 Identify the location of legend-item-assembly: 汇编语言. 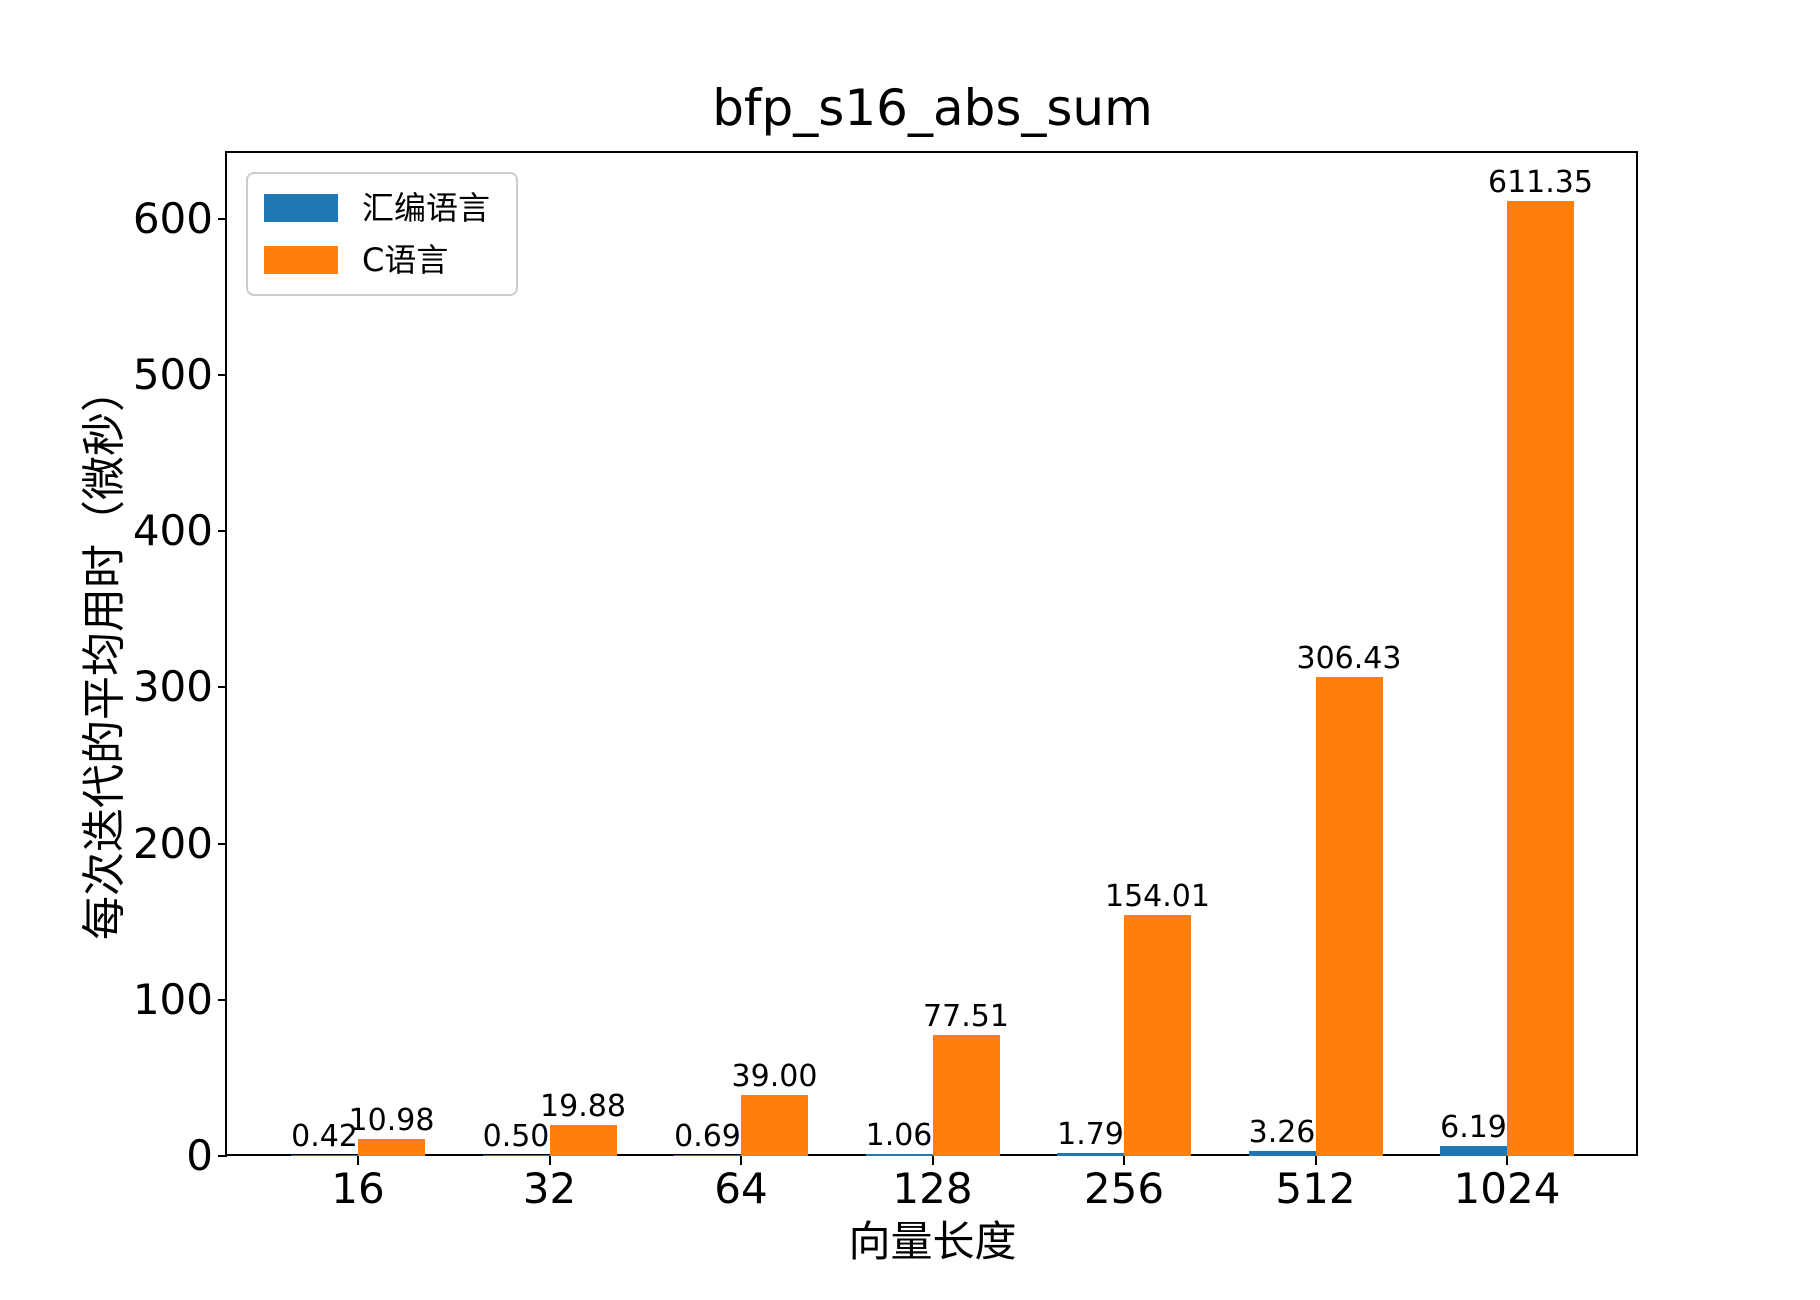
(377, 208).